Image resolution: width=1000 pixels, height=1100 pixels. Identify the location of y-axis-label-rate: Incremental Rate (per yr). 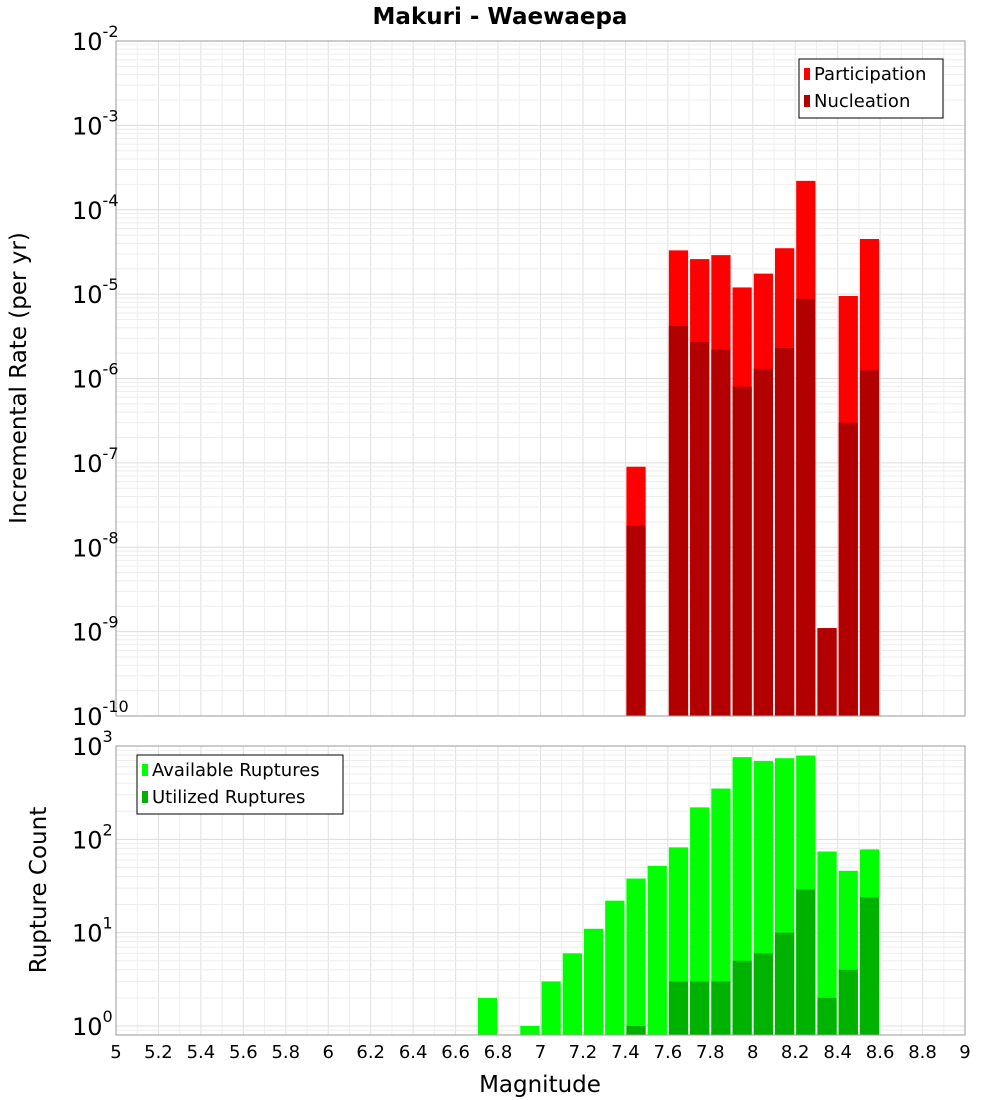
(19, 378).